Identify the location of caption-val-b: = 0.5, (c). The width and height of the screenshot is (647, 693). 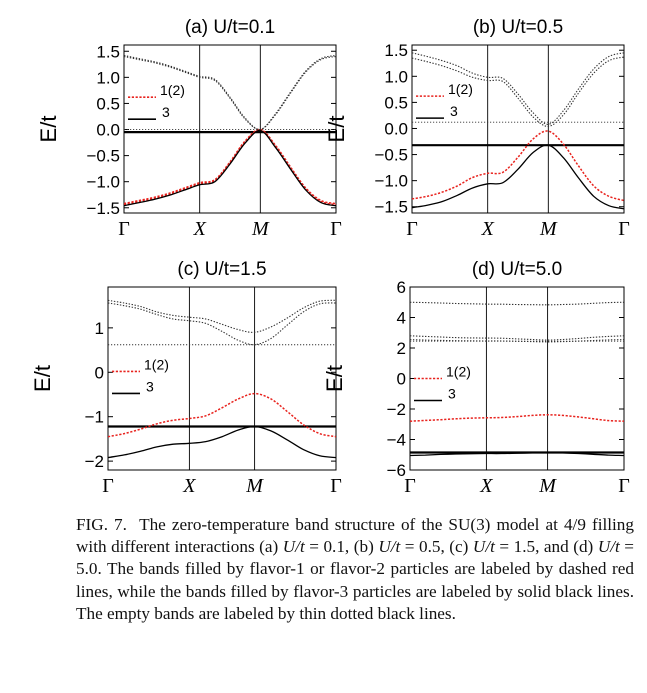
(436, 547).